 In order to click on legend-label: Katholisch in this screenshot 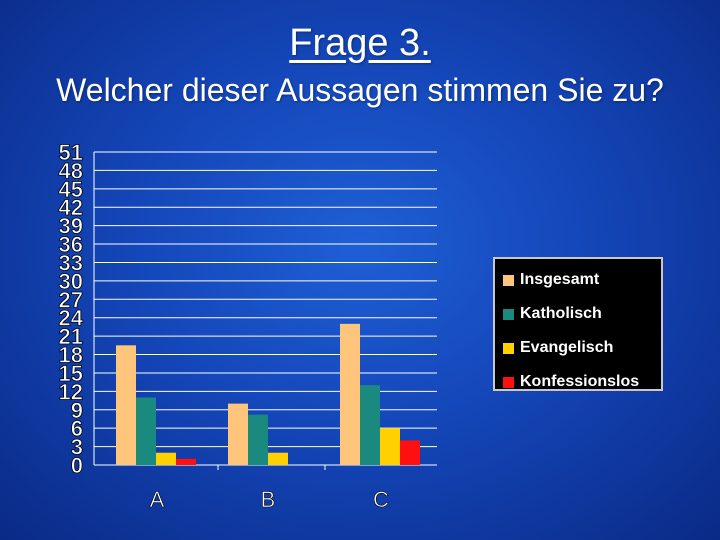, I will do `click(561, 313)`.